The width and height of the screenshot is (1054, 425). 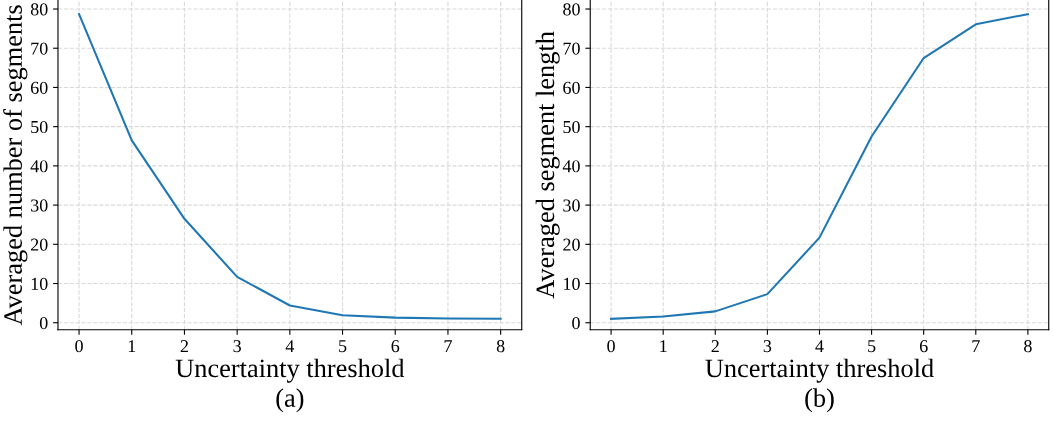 What do you see at coordinates (290, 400) in the screenshot?
I see `text: (a)` at bounding box center [290, 400].